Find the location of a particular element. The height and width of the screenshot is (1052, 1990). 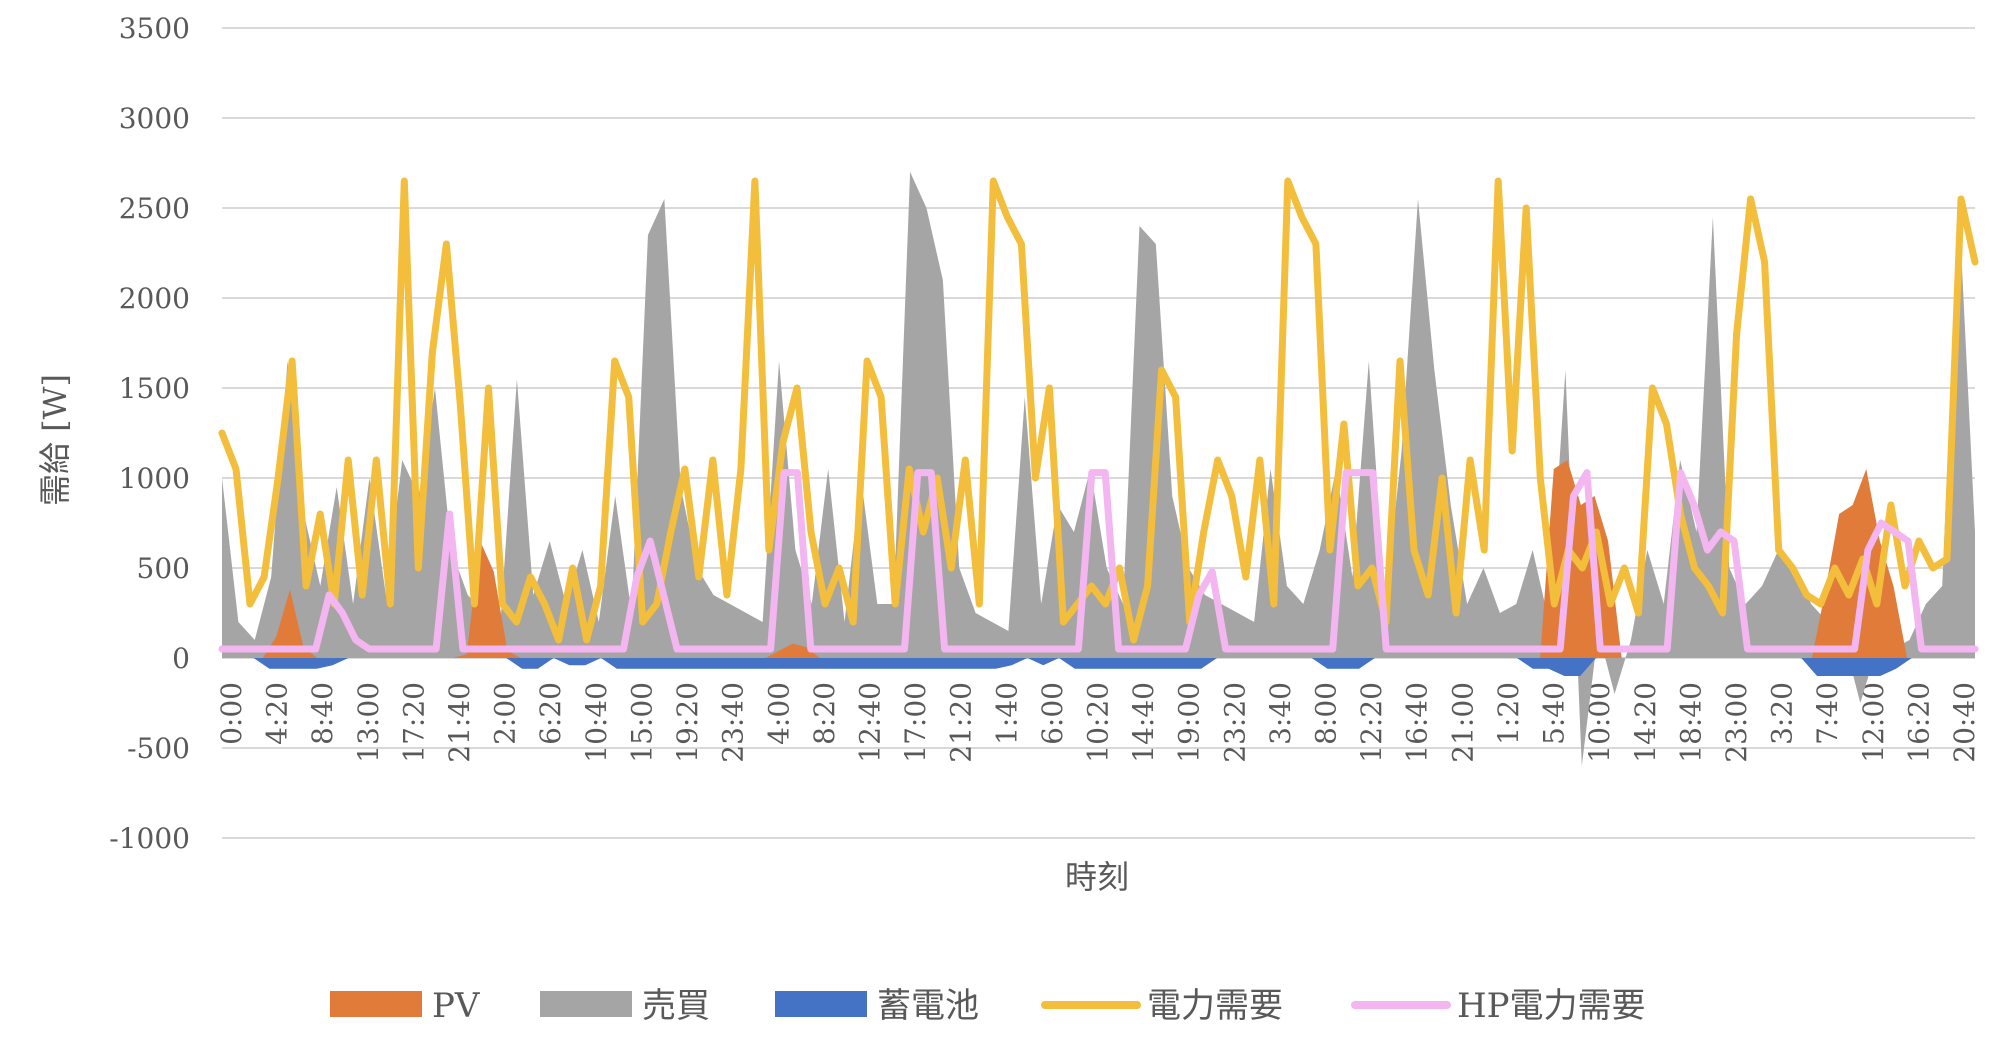

x-tick-label: 8:20 is located at coordinates (824, 713).